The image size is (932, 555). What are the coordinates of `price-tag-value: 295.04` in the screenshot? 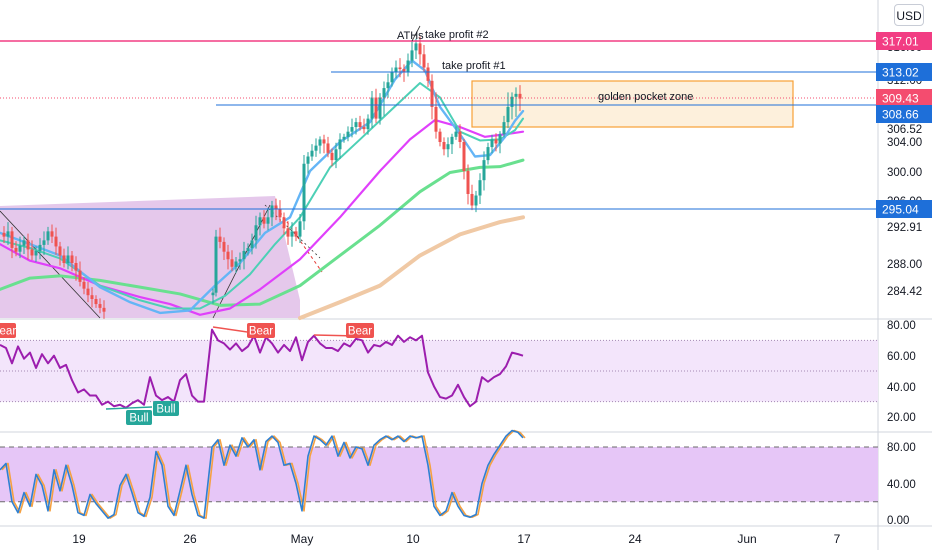 It's located at (900, 210).